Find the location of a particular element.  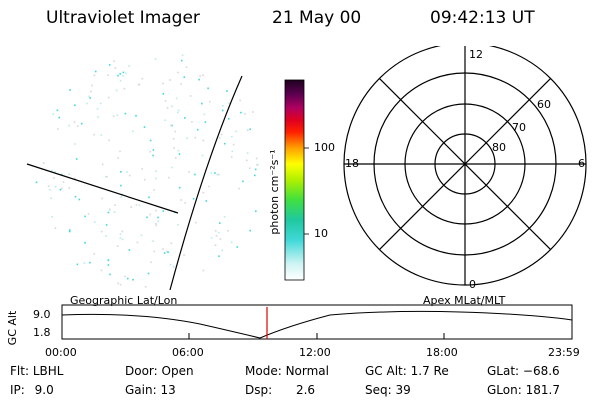

info-gain: Gain: 13 is located at coordinates (150, 390).